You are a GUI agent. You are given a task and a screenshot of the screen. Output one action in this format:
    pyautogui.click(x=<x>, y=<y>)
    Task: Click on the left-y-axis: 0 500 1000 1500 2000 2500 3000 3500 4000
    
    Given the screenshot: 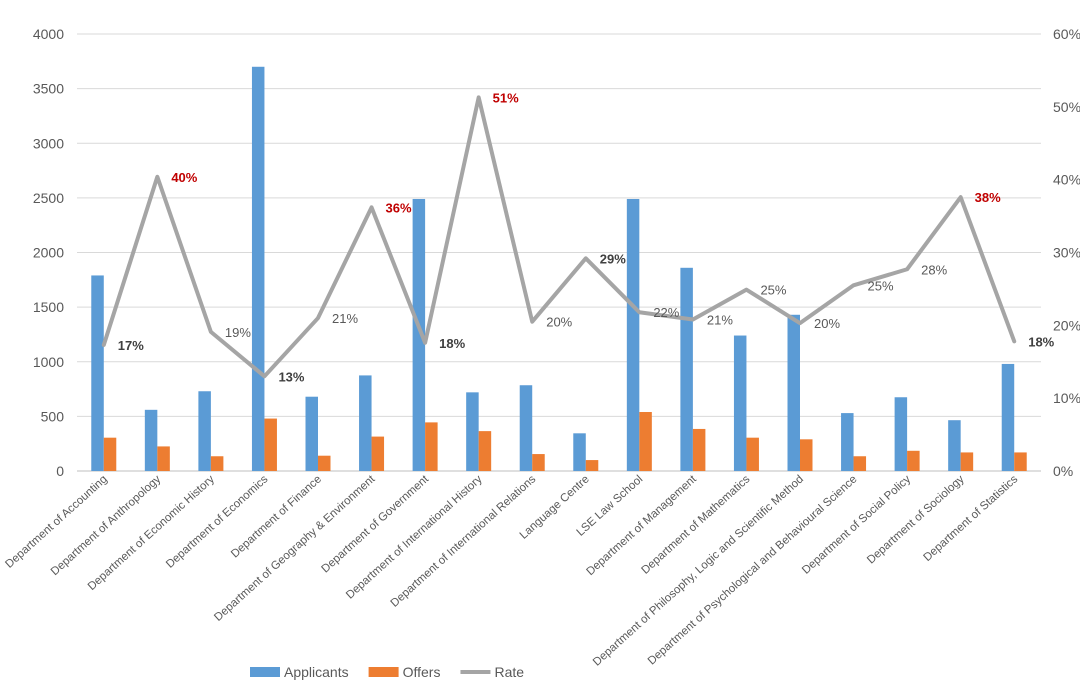 What is the action you would take?
    pyautogui.click(x=48, y=252)
    